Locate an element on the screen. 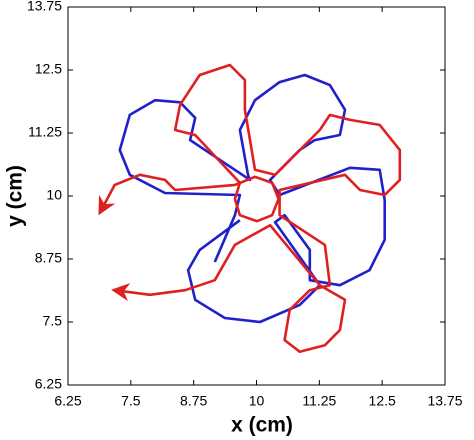  x-tick-label: 6.25 is located at coordinates (67, 401).